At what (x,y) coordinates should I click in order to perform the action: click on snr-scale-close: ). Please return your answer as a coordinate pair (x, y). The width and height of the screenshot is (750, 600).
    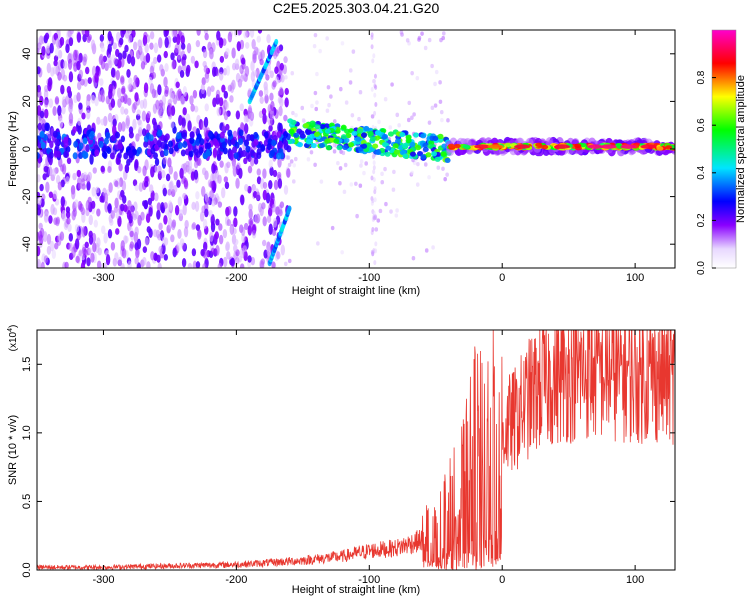
    Looking at the image, I should click on (13, 326).